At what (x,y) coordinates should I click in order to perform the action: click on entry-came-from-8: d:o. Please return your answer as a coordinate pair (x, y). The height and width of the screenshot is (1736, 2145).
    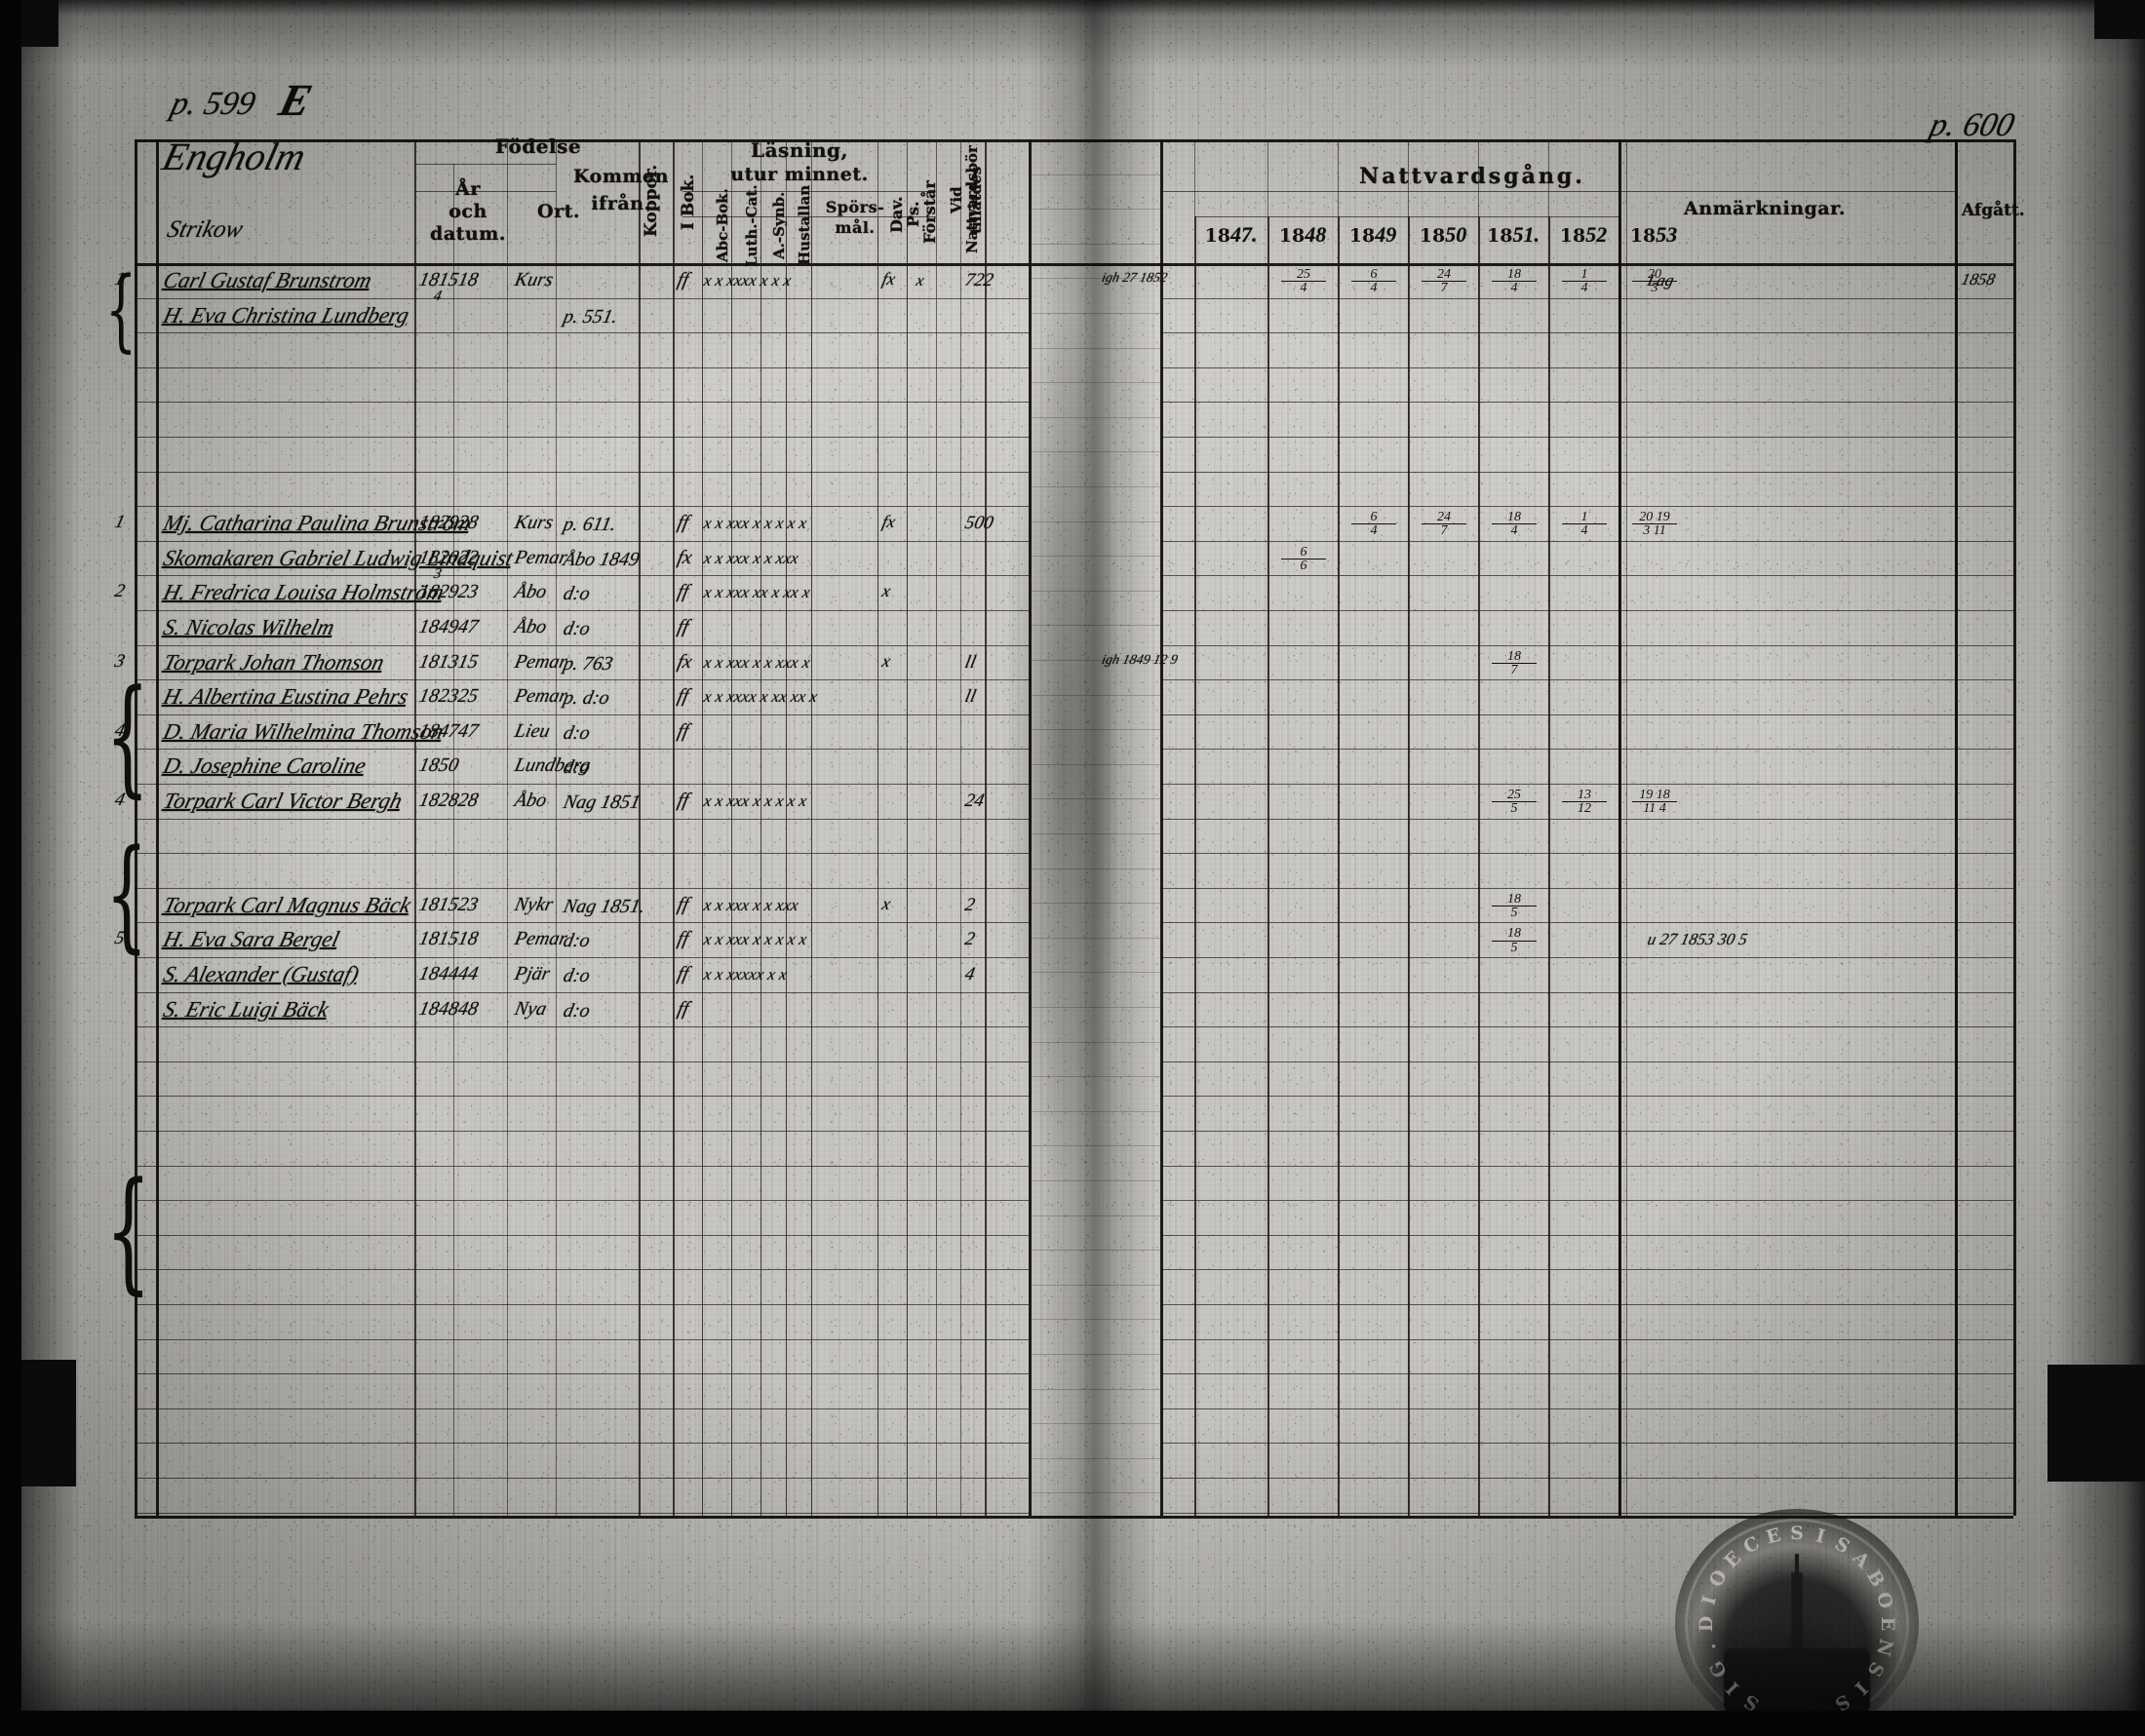
    Looking at the image, I should click on (577, 732).